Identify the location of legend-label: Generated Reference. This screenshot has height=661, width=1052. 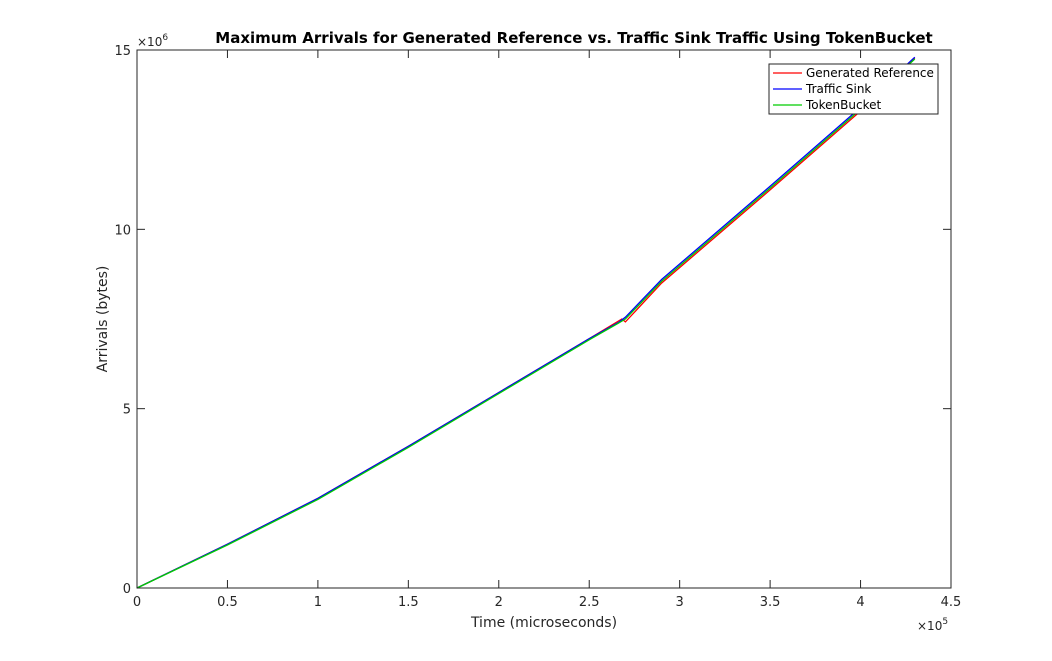
(870, 73).